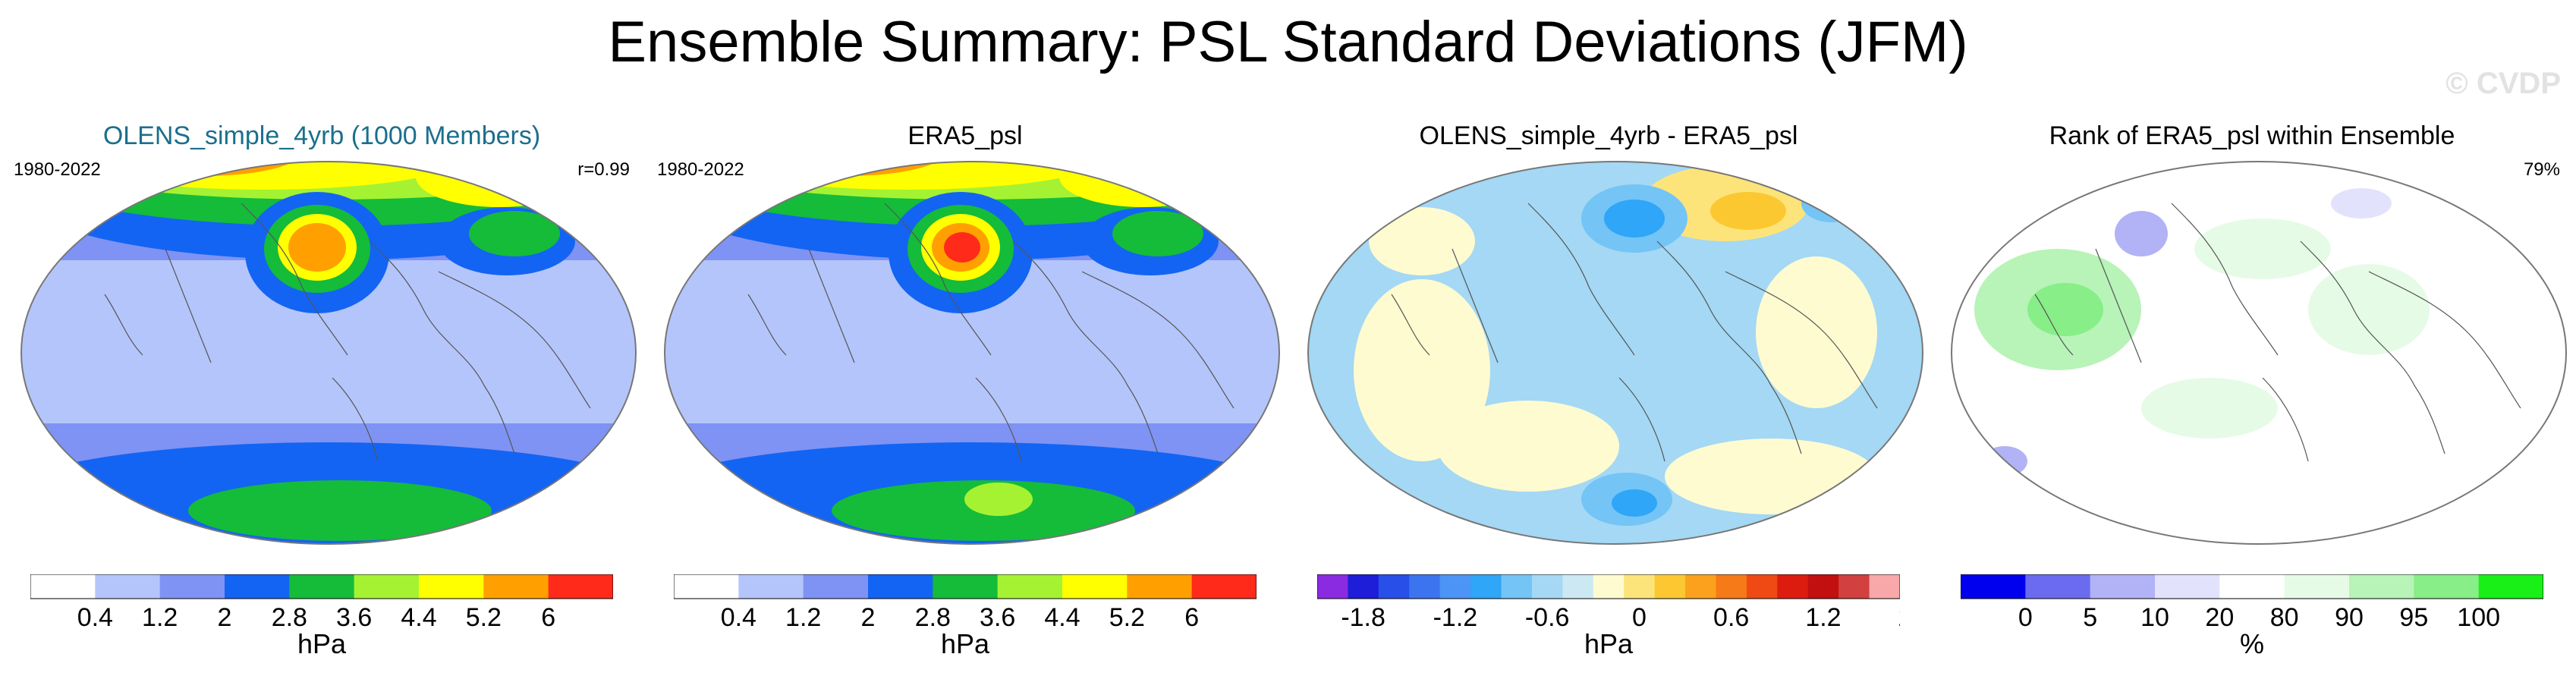  Describe the element at coordinates (2413, 617) in the screenshot. I see `colorbar-tick-label: 95` at that location.